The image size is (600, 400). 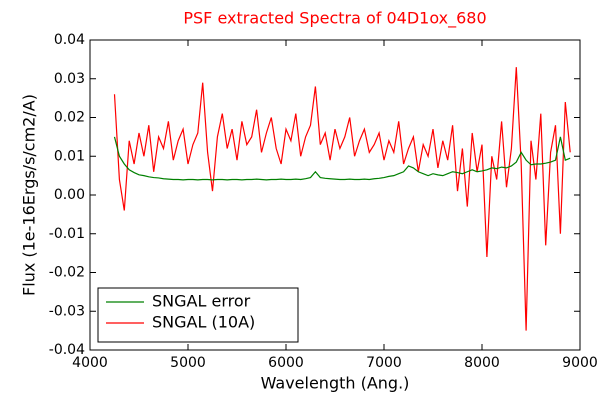 What do you see at coordinates (67, 273) in the screenshot?
I see `y-tick-label: -0.02` at bounding box center [67, 273].